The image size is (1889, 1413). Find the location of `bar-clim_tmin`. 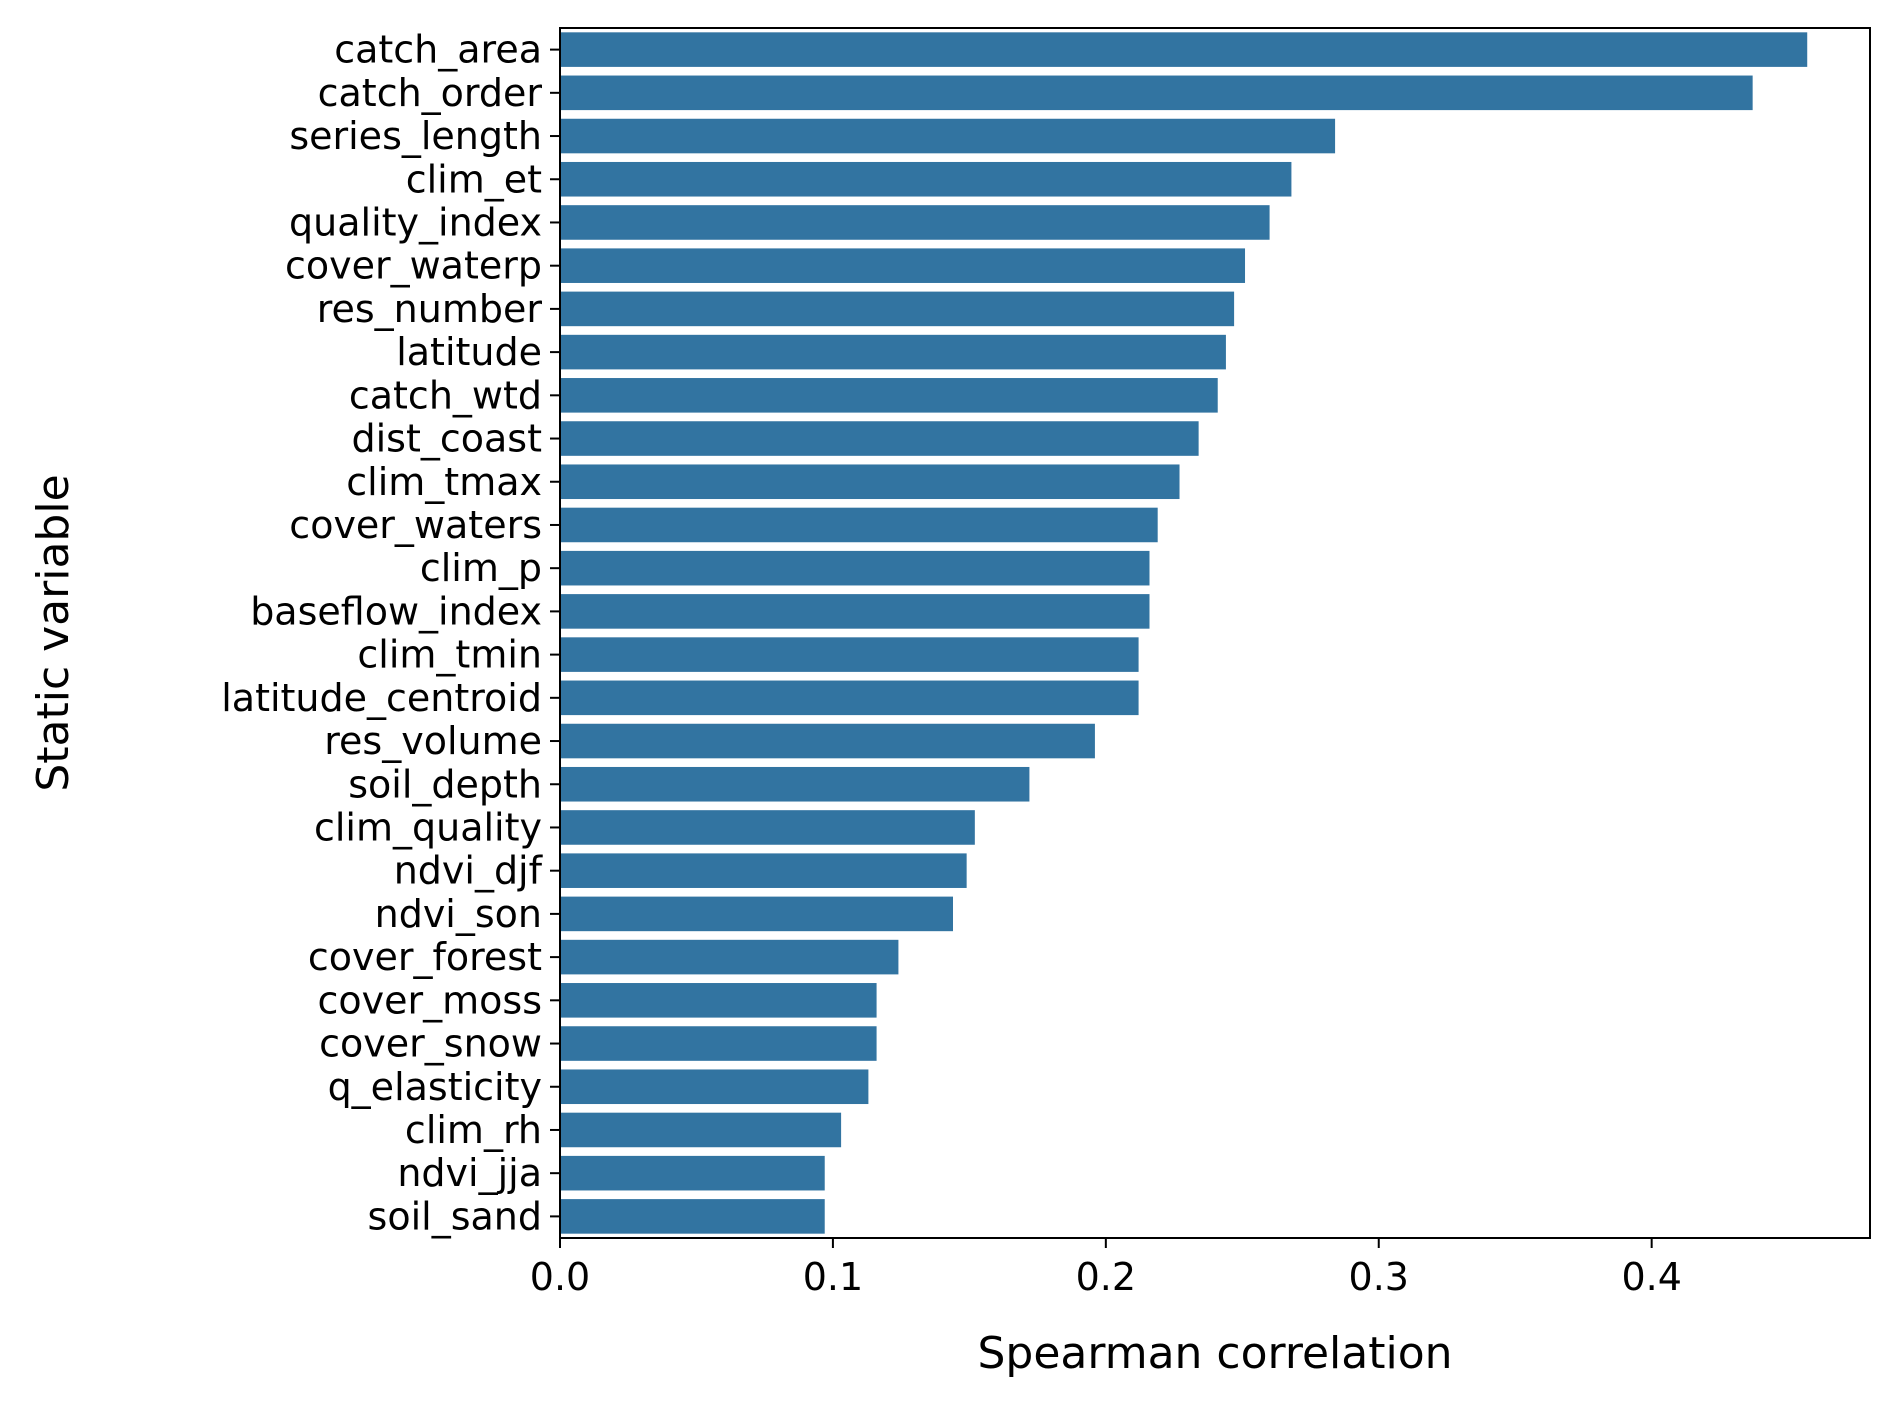

bar-clim_tmin is located at coordinates (849, 654).